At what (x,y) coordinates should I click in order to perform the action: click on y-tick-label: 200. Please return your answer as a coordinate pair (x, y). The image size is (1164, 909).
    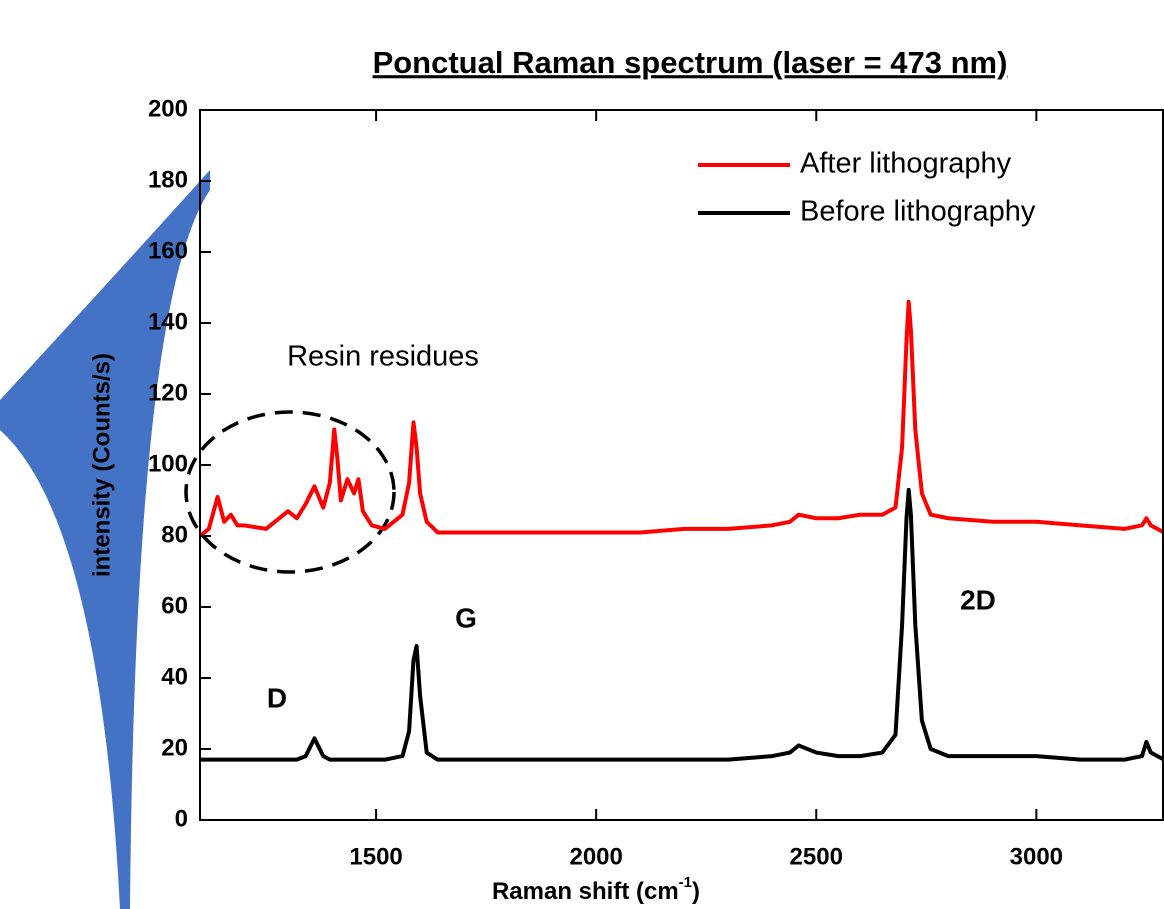
    Looking at the image, I should click on (168, 108).